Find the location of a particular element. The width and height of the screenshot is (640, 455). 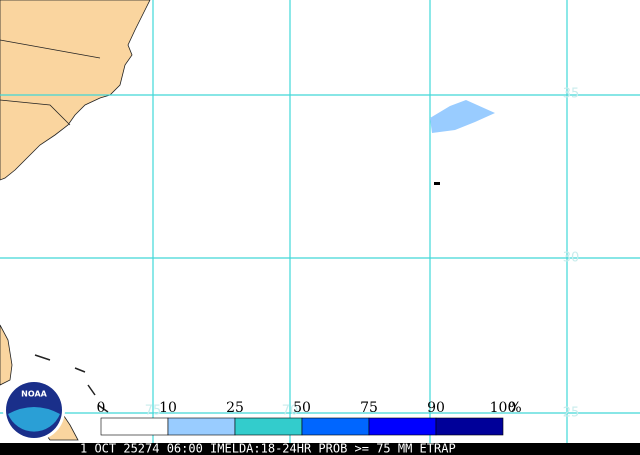

legend-label: 75 is located at coordinates (369, 408).